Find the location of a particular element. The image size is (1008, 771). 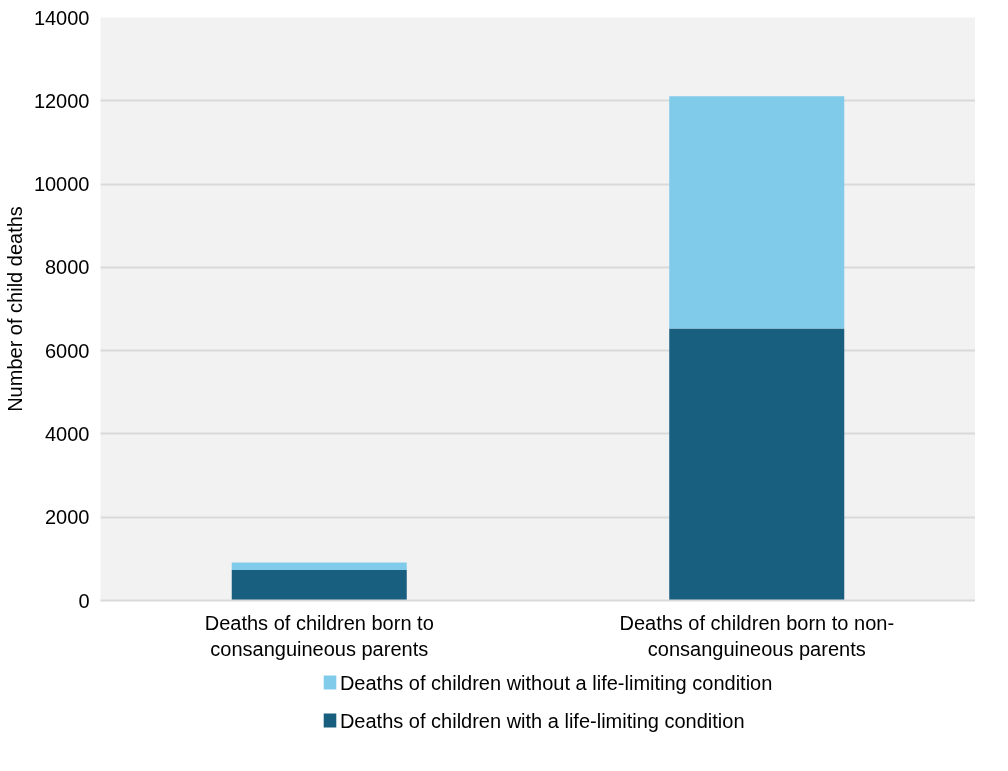

y-tick-label: 4000 is located at coordinates (67, 433).